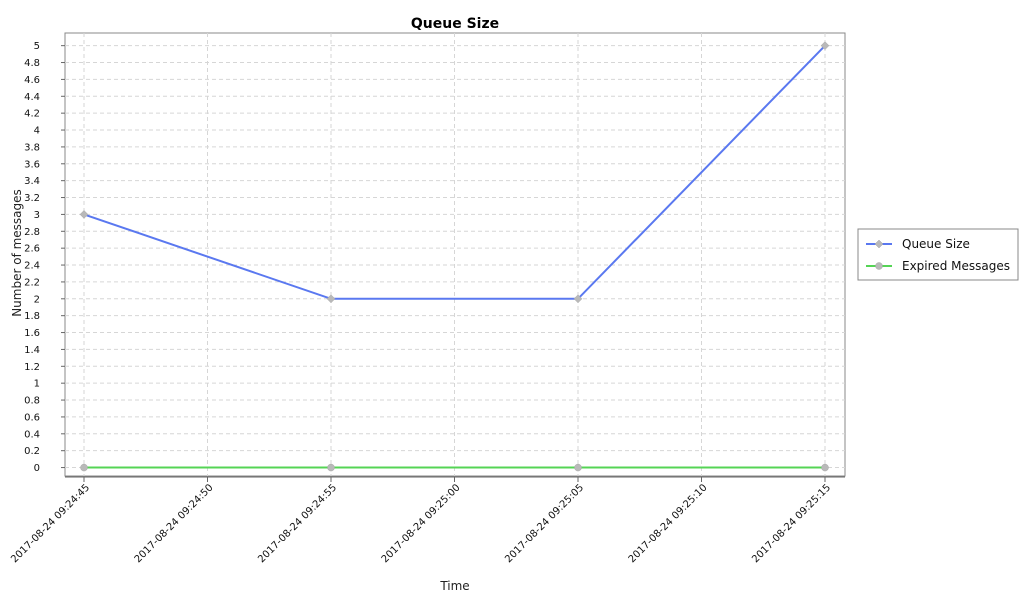 This screenshot has width=1024, height=604. I want to click on y-tick-label: 0.8, so click(32, 401).